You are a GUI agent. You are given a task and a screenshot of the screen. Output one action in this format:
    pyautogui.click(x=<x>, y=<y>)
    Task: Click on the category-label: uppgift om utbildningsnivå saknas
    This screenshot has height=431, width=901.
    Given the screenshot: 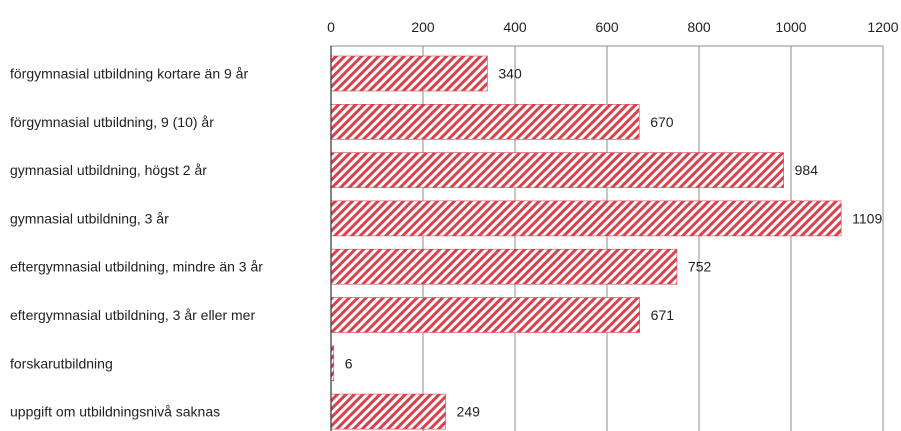 What is the action you would take?
    pyautogui.click(x=115, y=412)
    